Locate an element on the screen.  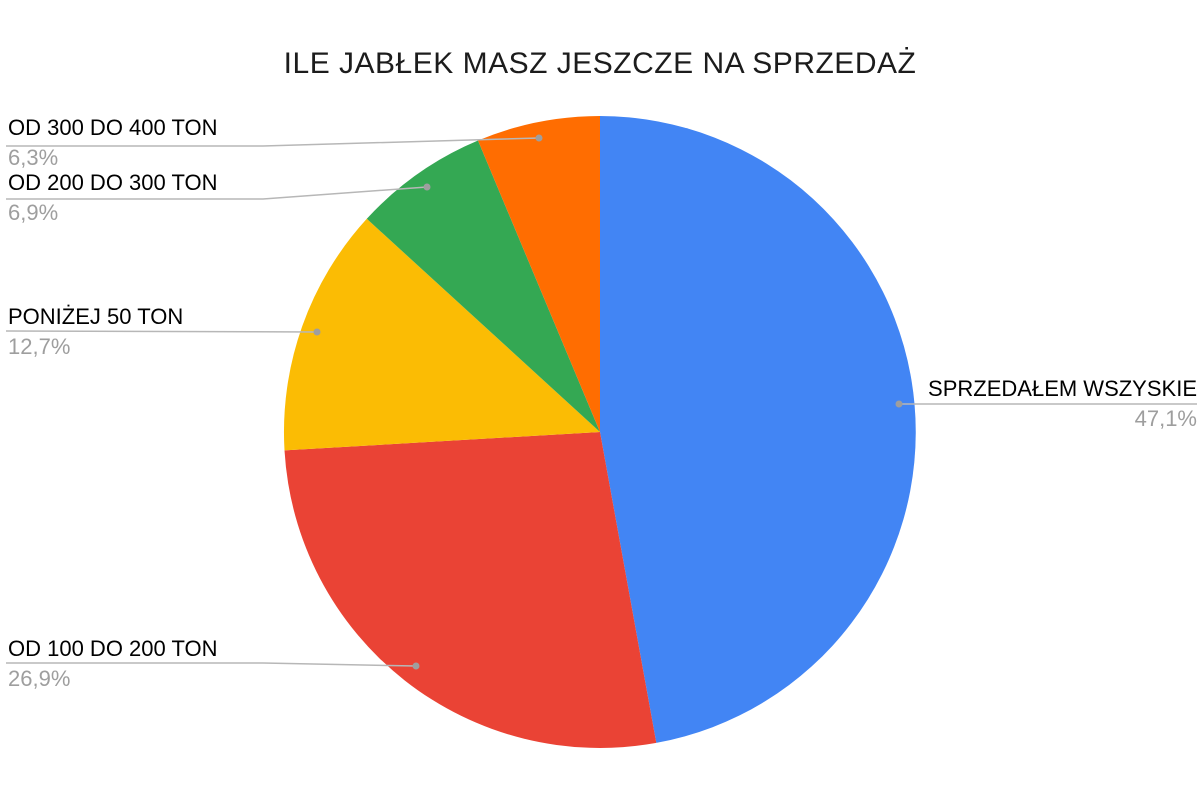
slice-percentage: 6,3% is located at coordinates (33, 157).